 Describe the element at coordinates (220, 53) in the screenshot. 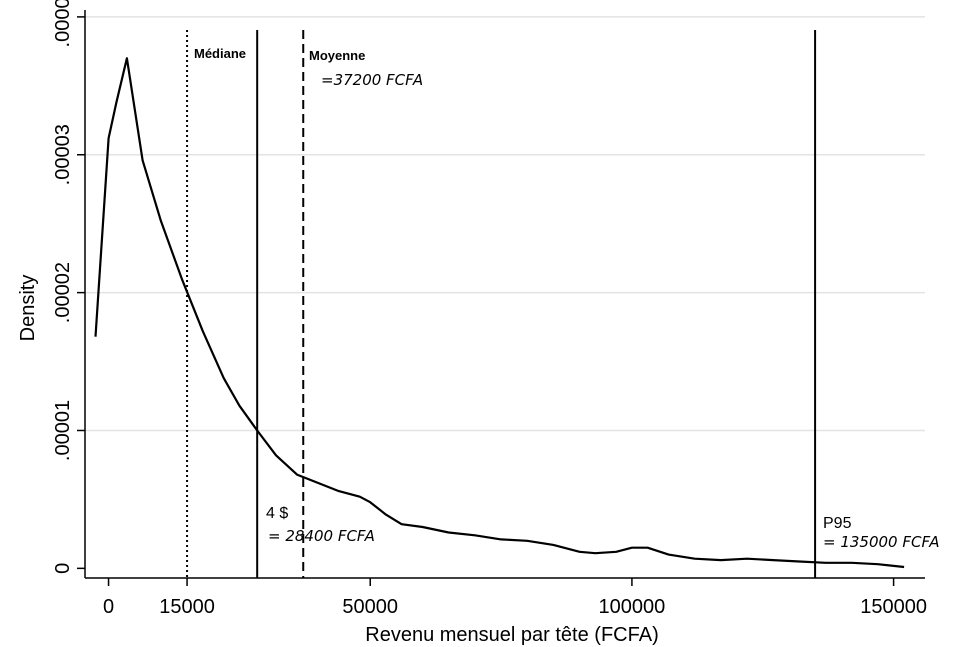

I see `reference-label: Médiane` at that location.